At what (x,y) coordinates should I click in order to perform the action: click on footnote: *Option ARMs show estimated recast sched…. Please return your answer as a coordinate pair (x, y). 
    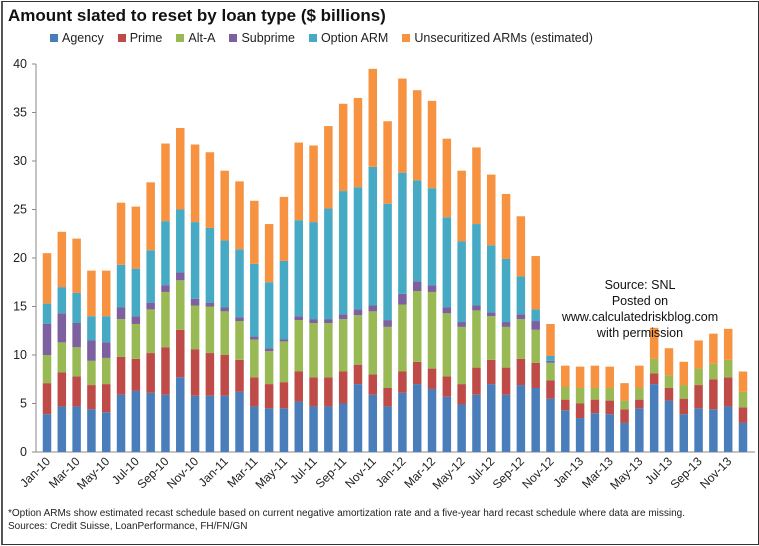
    Looking at the image, I should click on (346, 520).